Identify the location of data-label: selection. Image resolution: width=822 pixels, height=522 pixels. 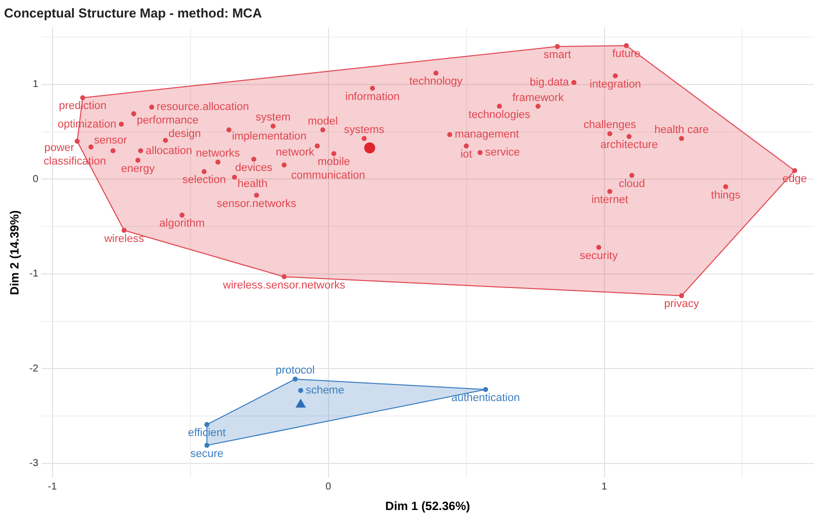
(204, 180).